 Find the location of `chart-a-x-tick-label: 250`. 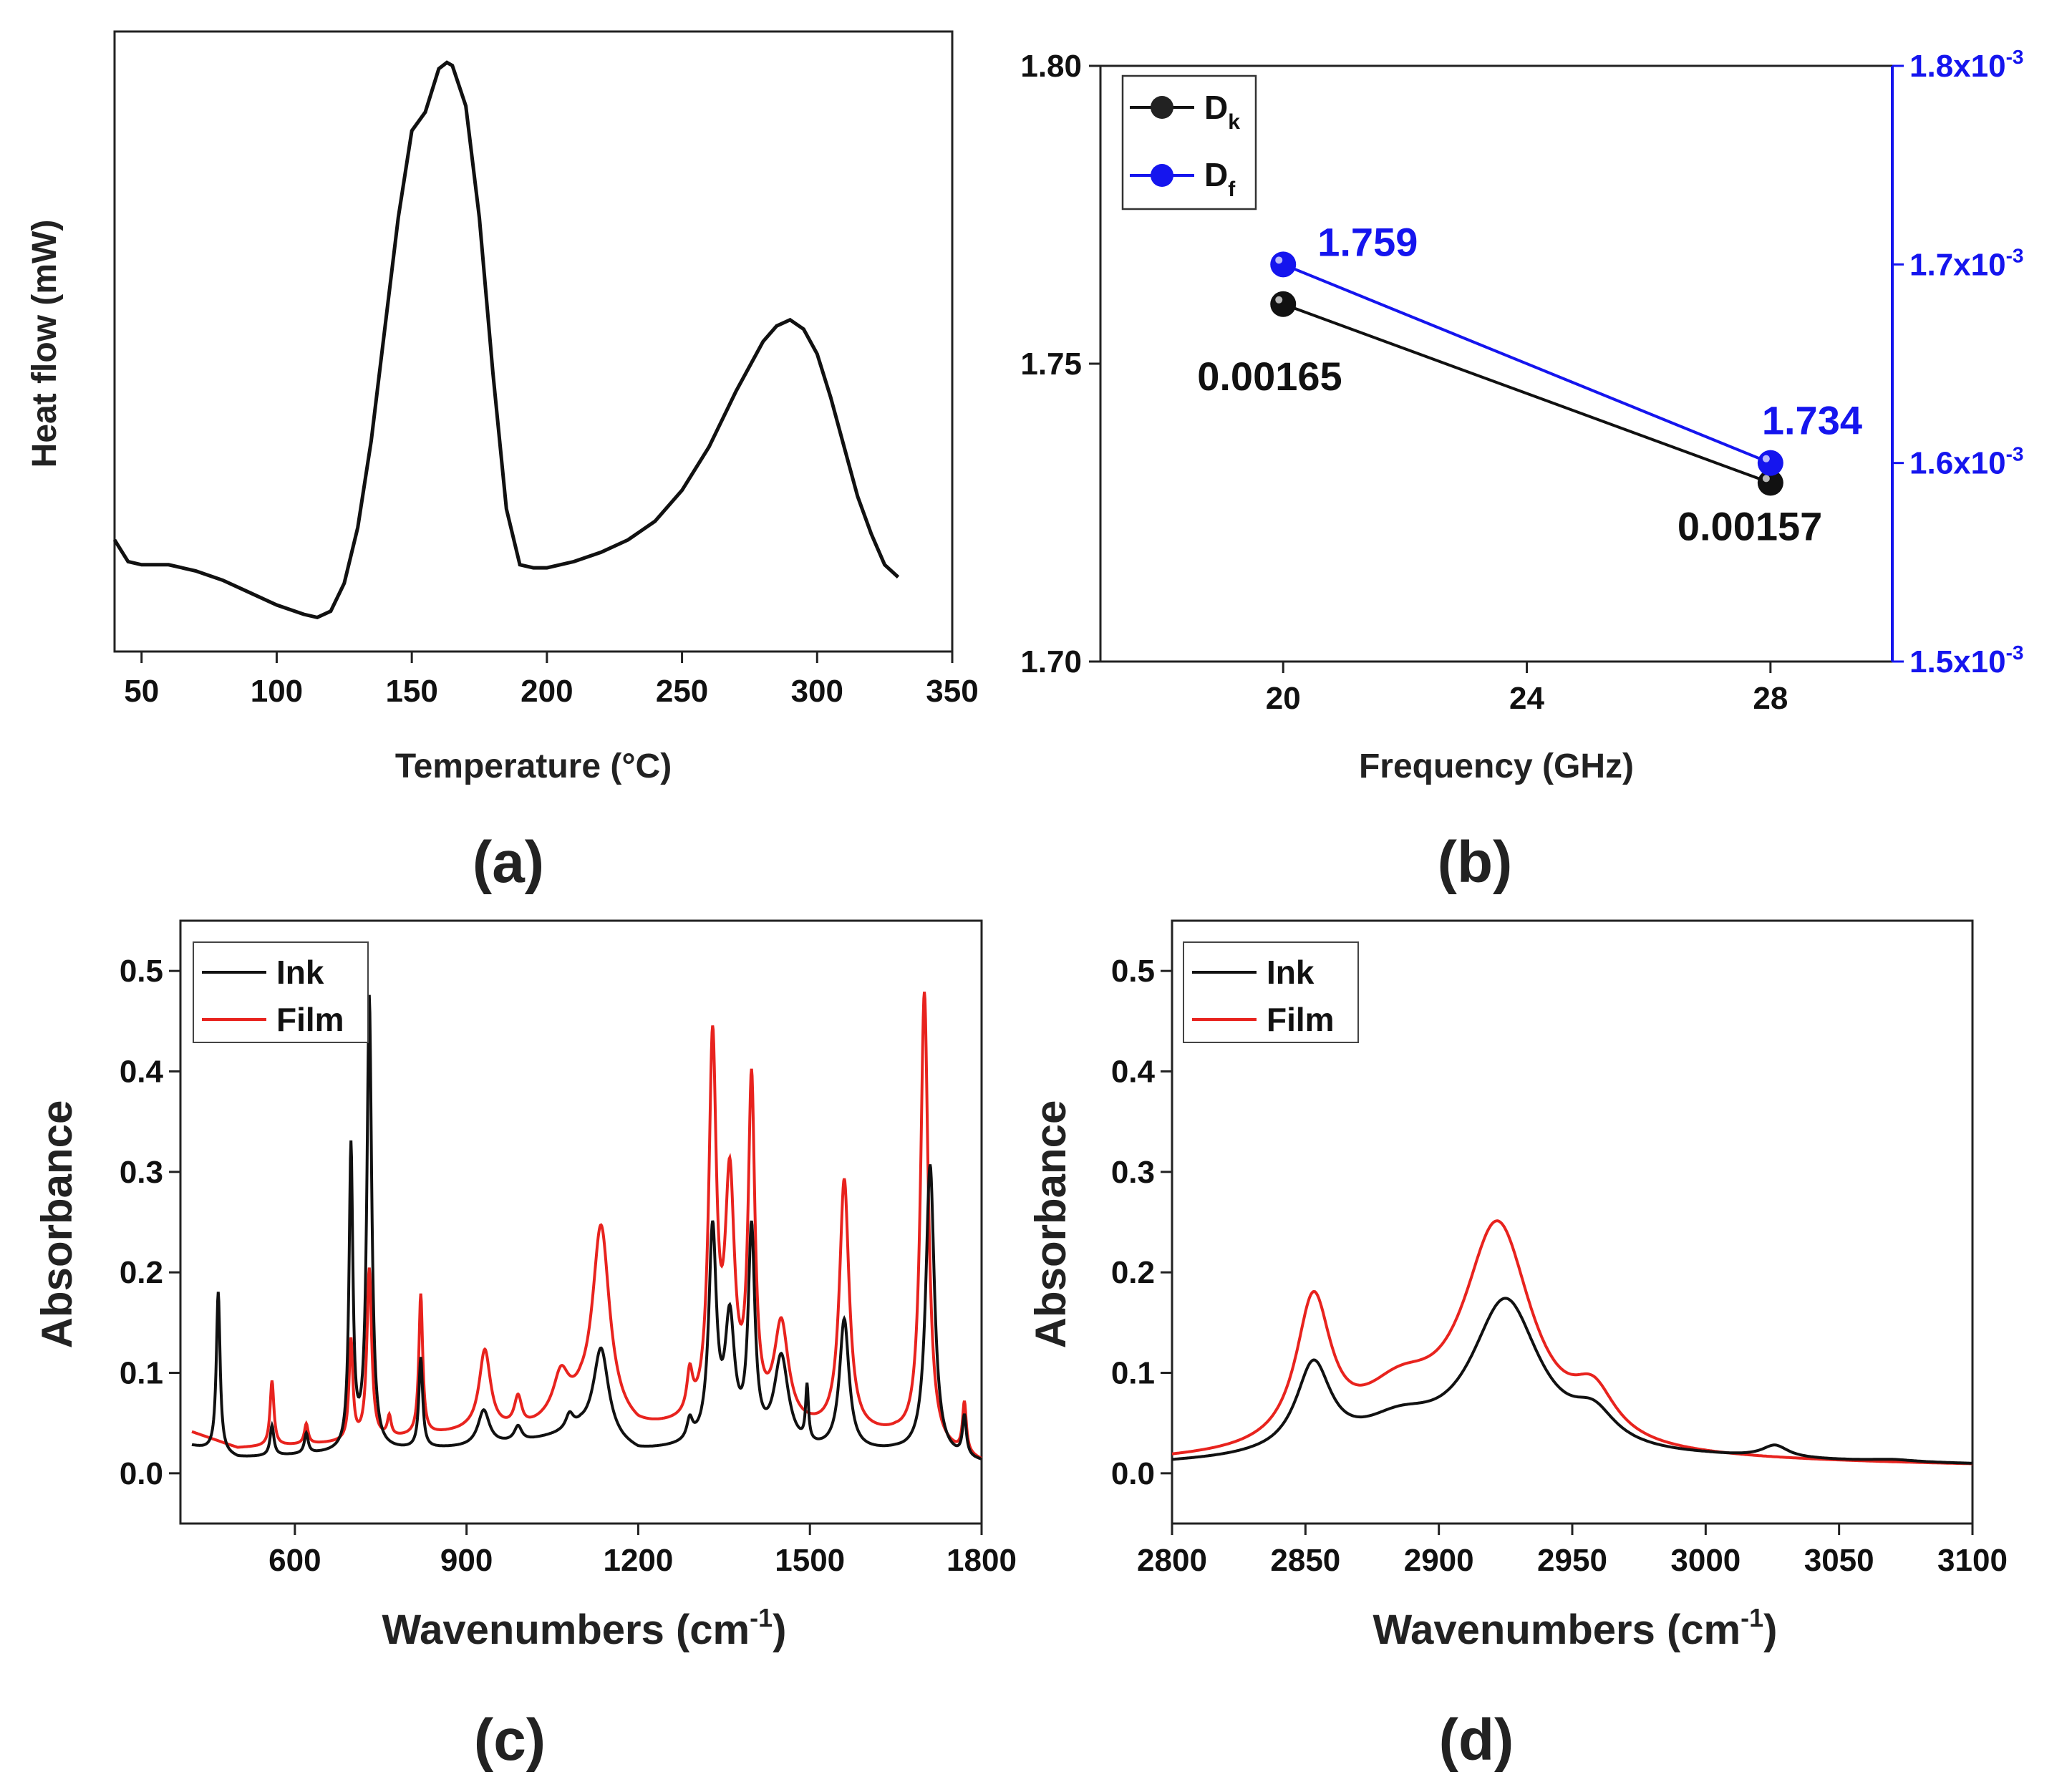

chart-a-x-tick-label: 250 is located at coordinates (682, 691).